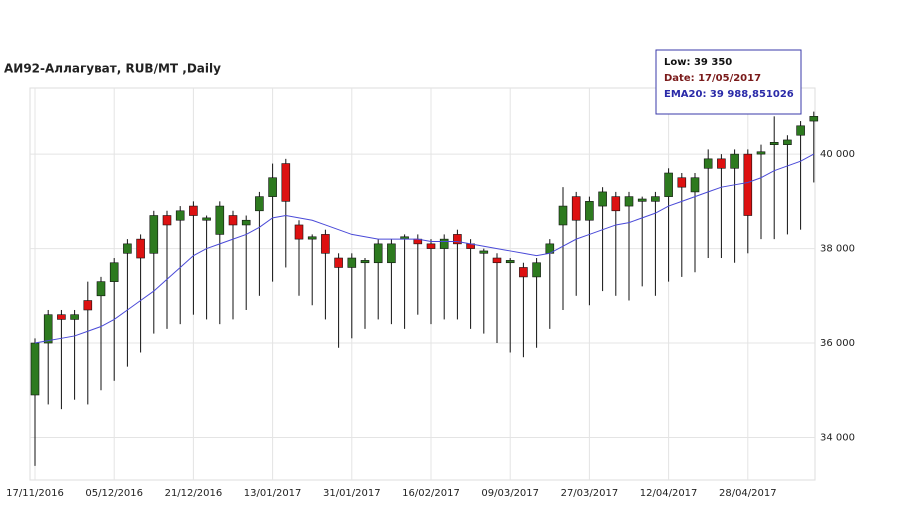  I want to click on y-tick-label: 38 000, so click(837, 249).